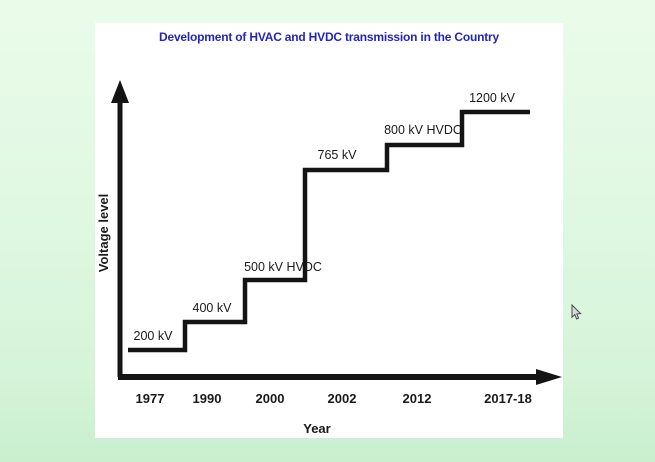 The image size is (655, 462). Describe the element at coordinates (316, 428) in the screenshot. I see `x-axis-title: Year` at that location.